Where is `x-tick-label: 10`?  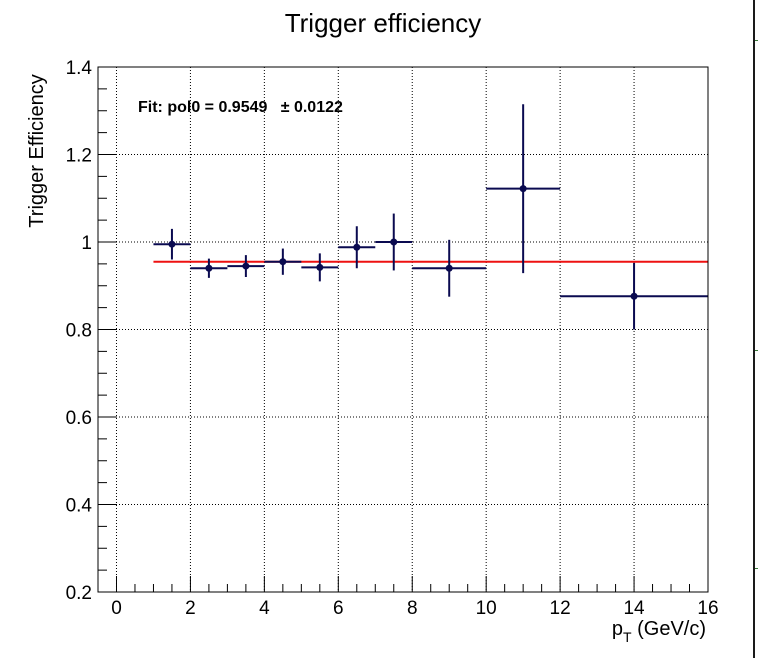 x-tick-label: 10 is located at coordinates (486, 608).